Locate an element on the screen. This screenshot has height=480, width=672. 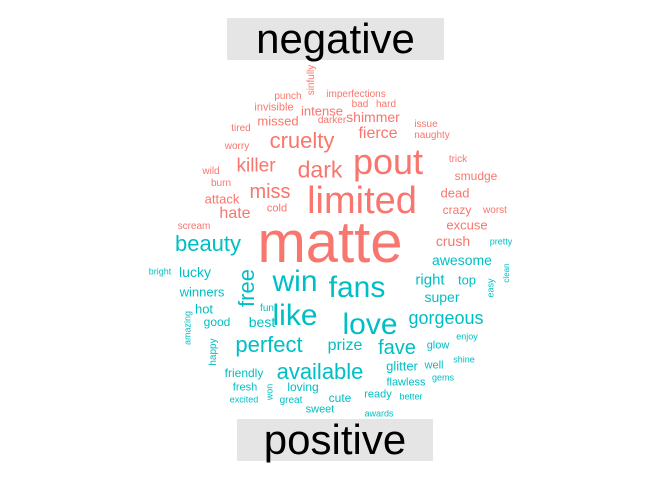
word-positive: great is located at coordinates (291, 400).